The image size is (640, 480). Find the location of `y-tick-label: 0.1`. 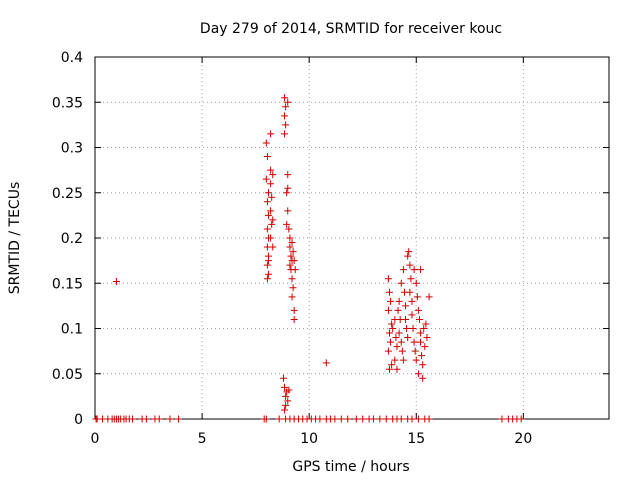

y-tick-label: 0.1 is located at coordinates (72, 330).